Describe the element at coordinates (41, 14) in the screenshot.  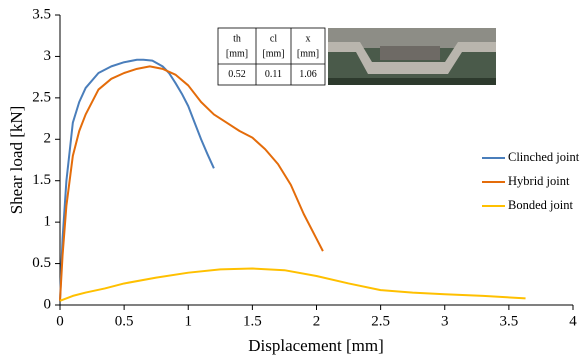
I see `y-tick-label: 3.5` at that location.